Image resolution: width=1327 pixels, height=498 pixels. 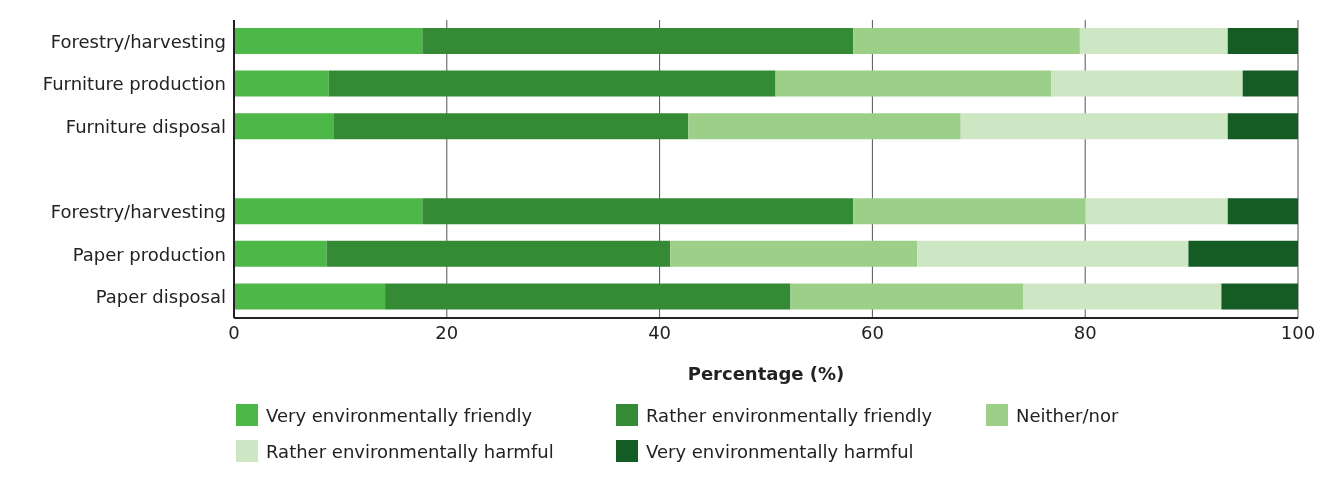 What do you see at coordinates (1067, 415) in the screenshot?
I see `legend-label: Neither/nor` at bounding box center [1067, 415].